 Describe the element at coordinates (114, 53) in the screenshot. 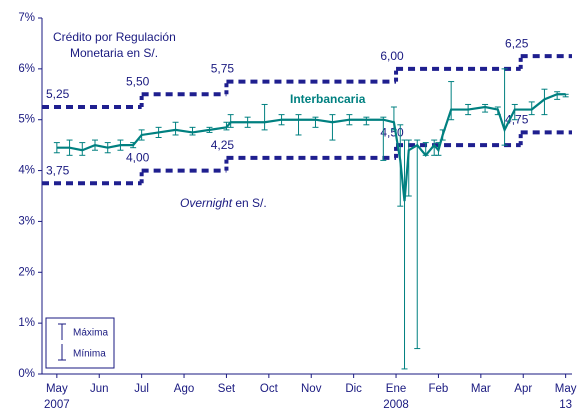

I see `annotation: Monetaria en S/.` at that location.